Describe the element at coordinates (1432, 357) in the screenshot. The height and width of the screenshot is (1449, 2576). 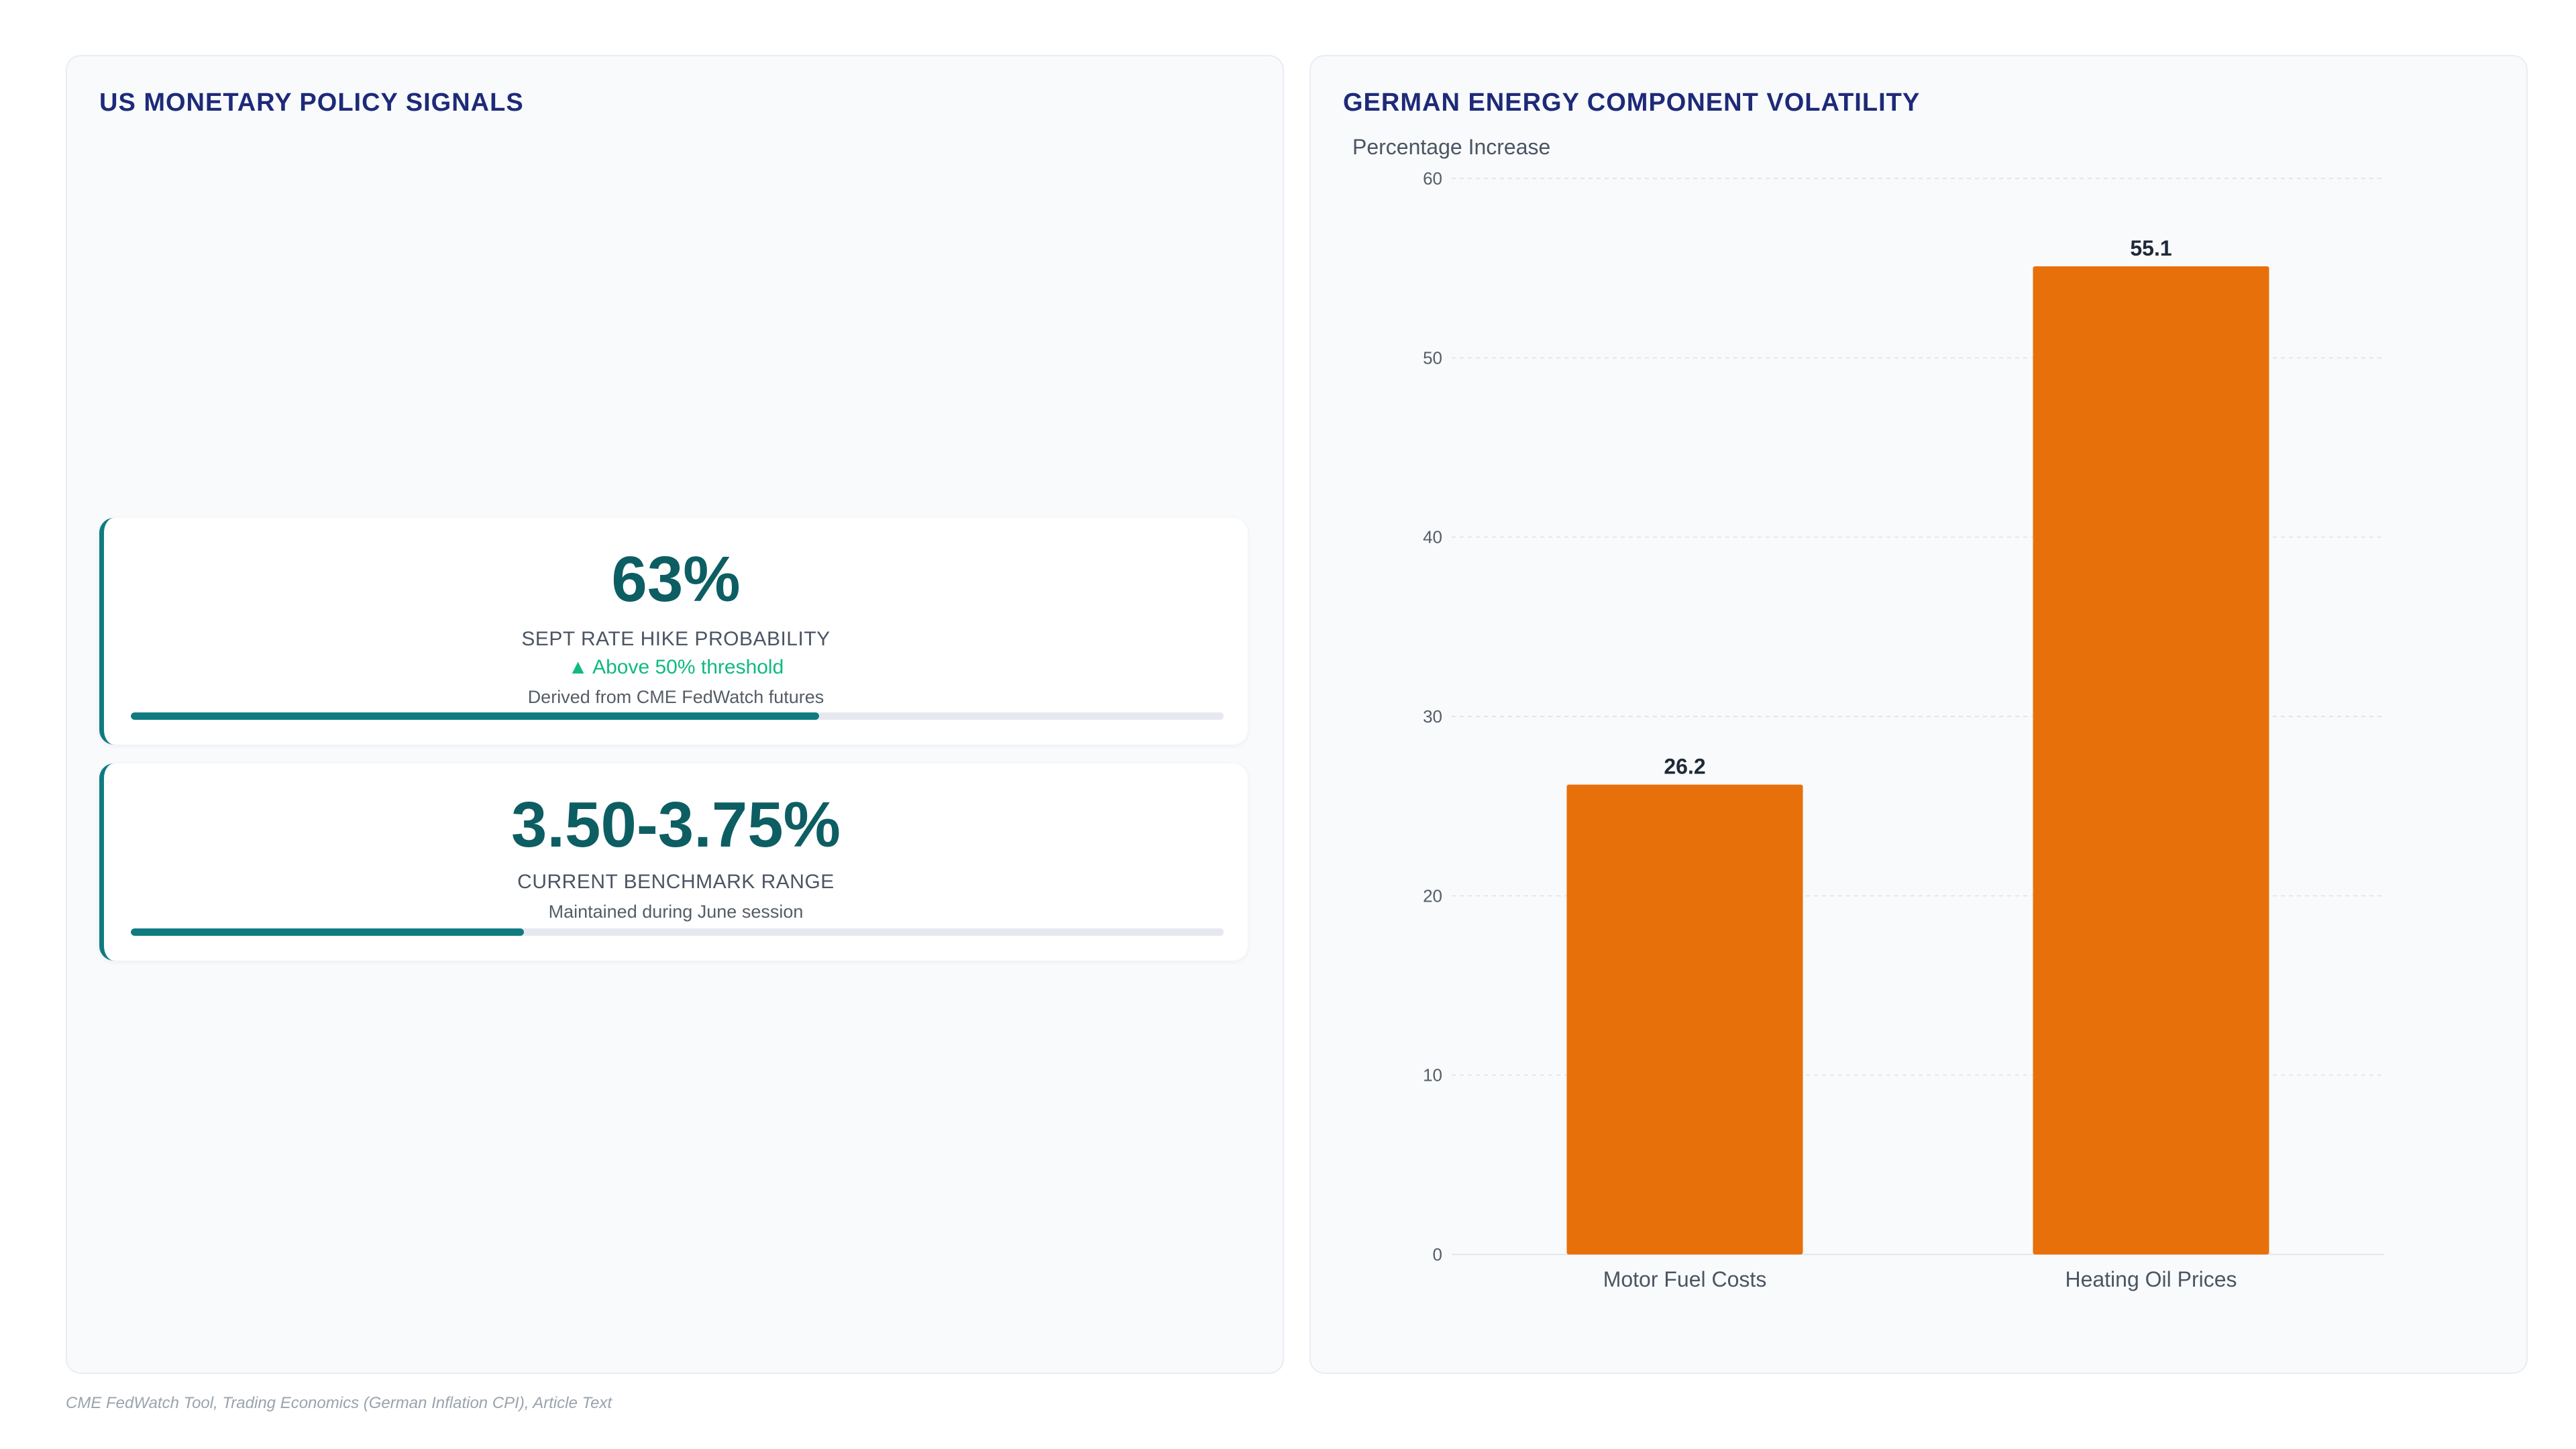
I see `y-tick-label: 50` at that location.